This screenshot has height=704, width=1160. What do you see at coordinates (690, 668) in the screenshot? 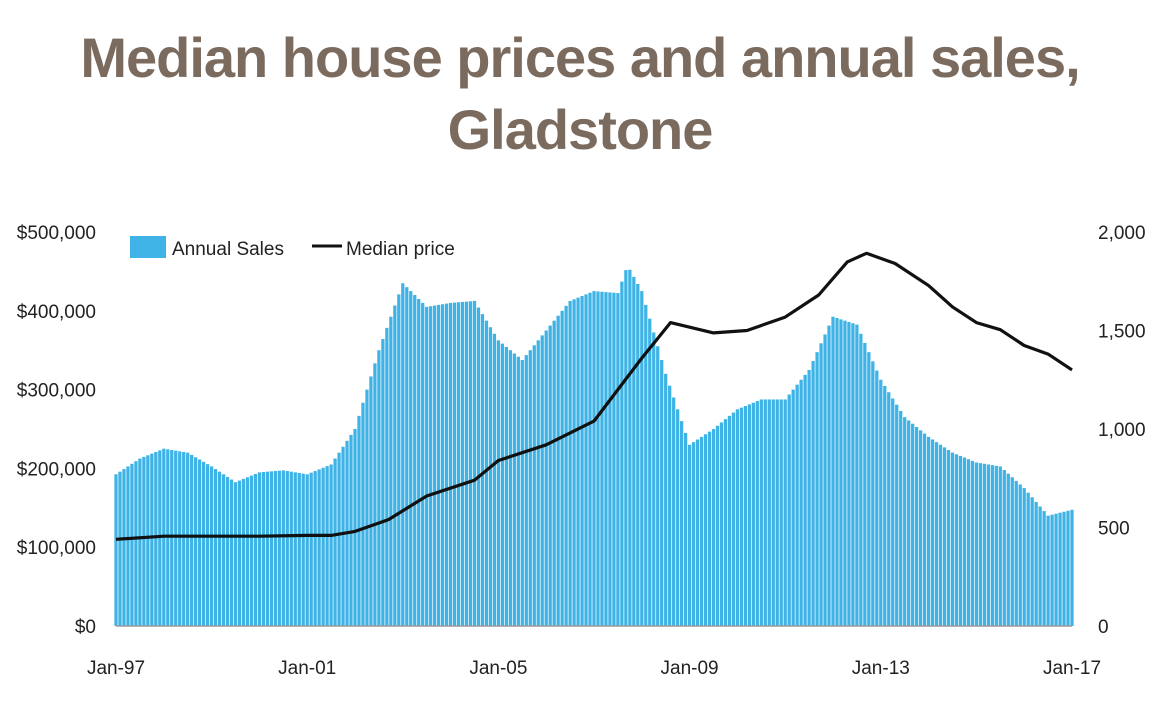
I see `x-tick-label: Jan-09` at bounding box center [690, 668].